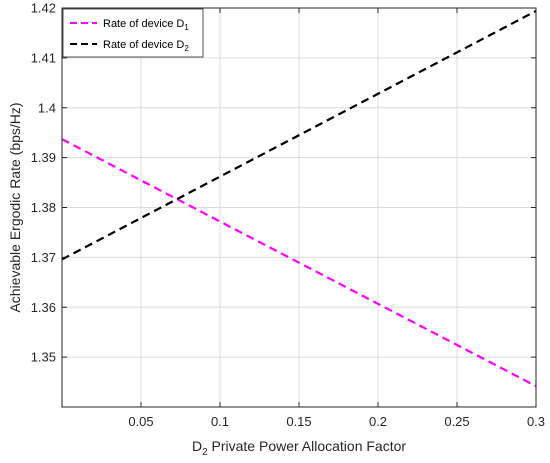  Describe the element at coordinates (536, 421) in the screenshot. I see `x-tick-label: 0.3` at that location.